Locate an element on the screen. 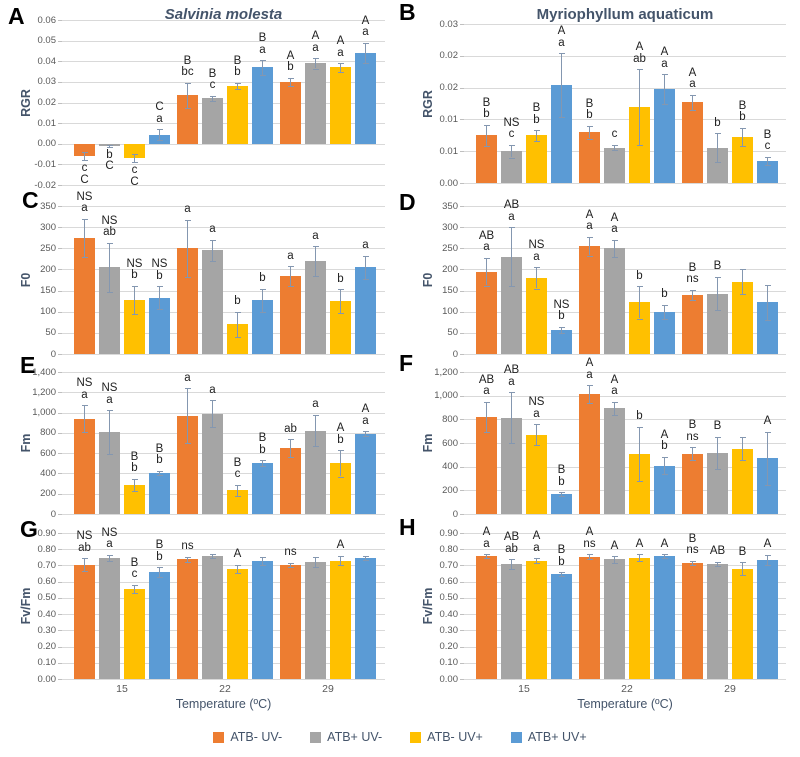 The image size is (800, 757). y-tick-label: 400 is located at coordinates (48, 473).